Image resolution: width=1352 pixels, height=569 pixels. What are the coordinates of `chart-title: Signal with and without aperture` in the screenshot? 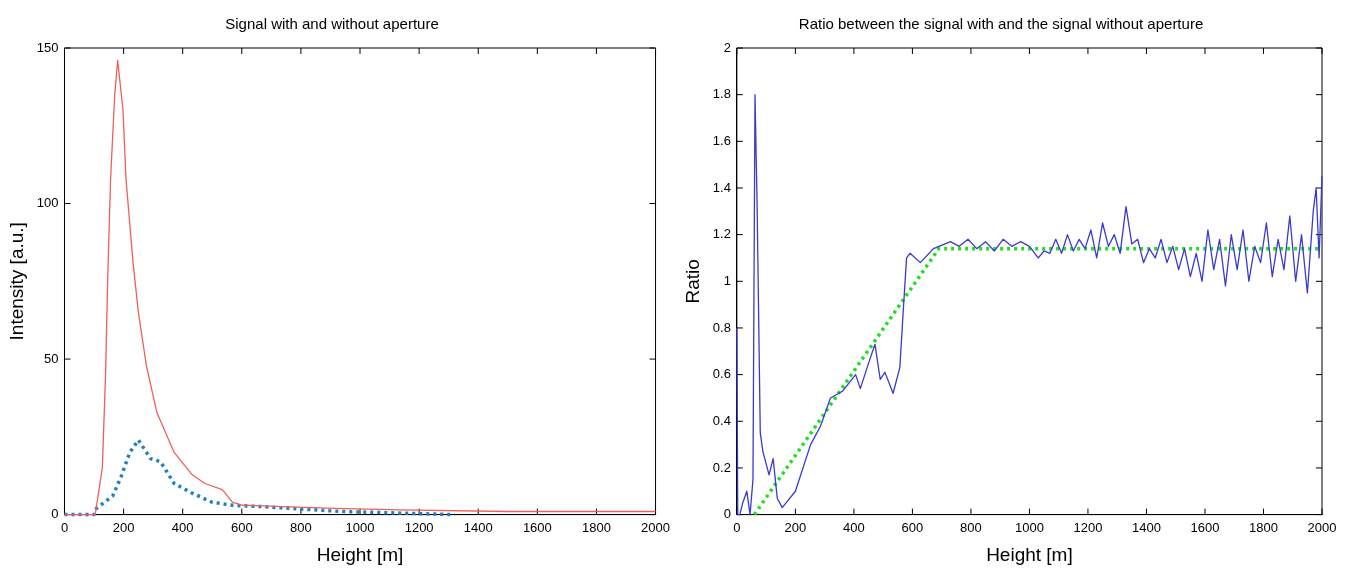 It's located at (332, 24).